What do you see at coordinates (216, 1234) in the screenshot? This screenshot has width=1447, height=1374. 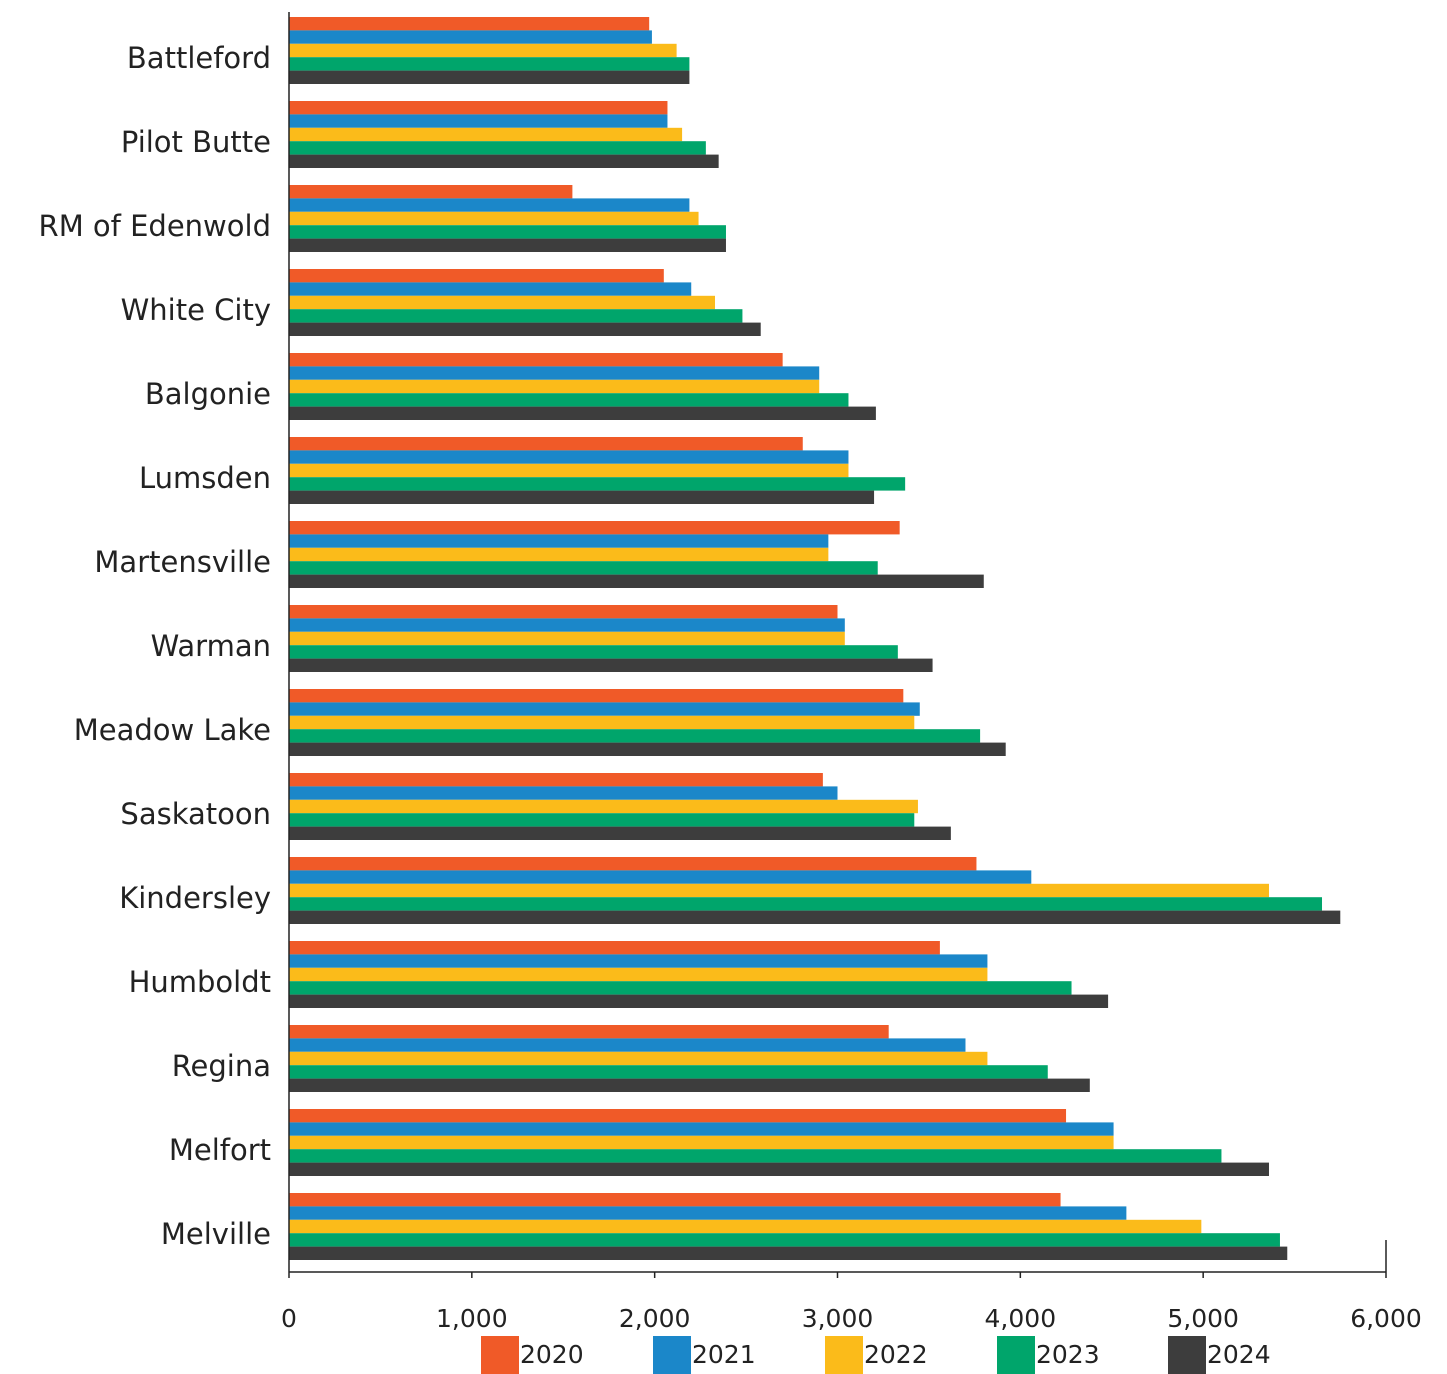 I see `category-label: Melville` at bounding box center [216, 1234].